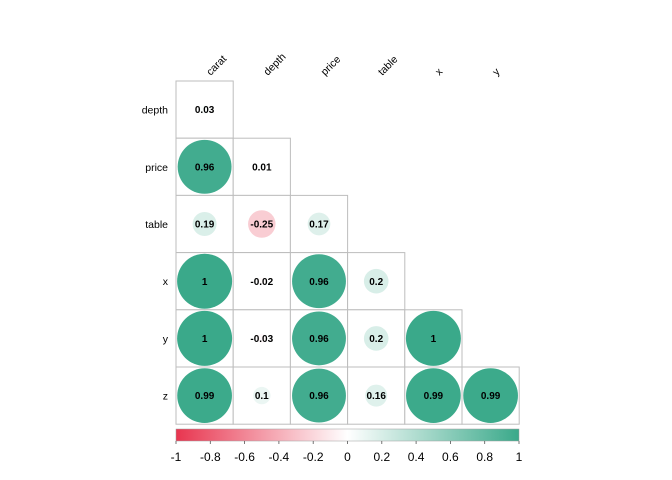 This screenshot has width=672, height=480. I want to click on colorbar: -1 -0.8 -0.6 -0.4 -0.2 0 0.2 0.4 0.6 0.8 1, so click(347, 446).